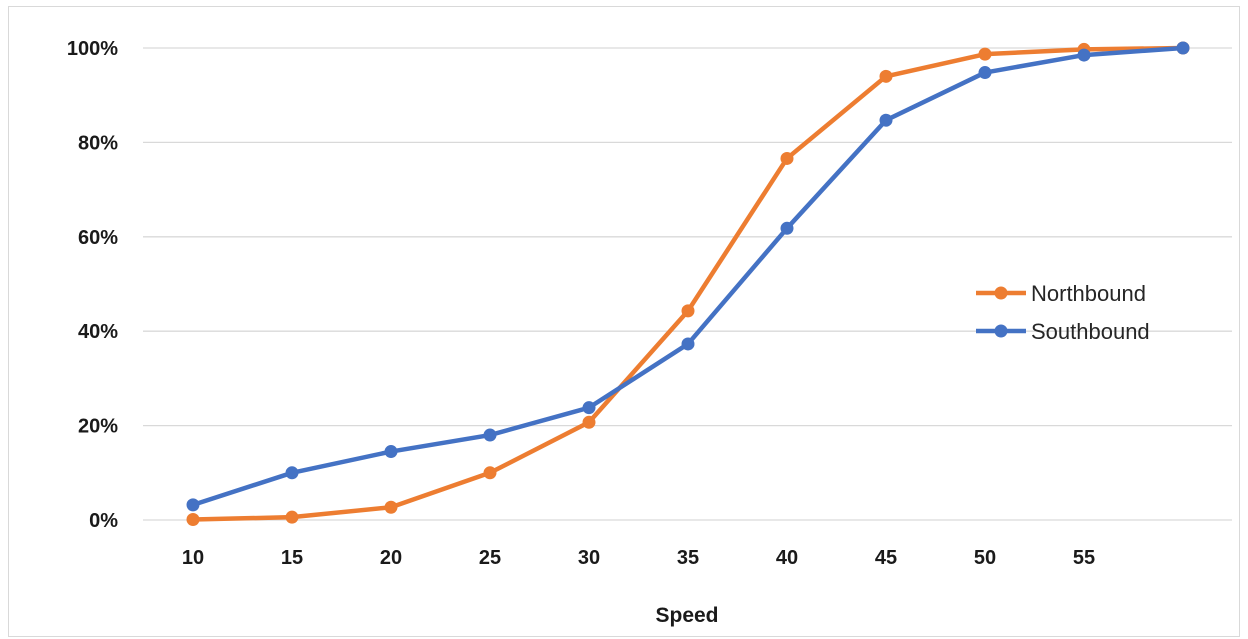 The height and width of the screenshot is (639, 1248). Describe the element at coordinates (103, 521) in the screenshot. I see `y-tick-label: 0%` at that location.